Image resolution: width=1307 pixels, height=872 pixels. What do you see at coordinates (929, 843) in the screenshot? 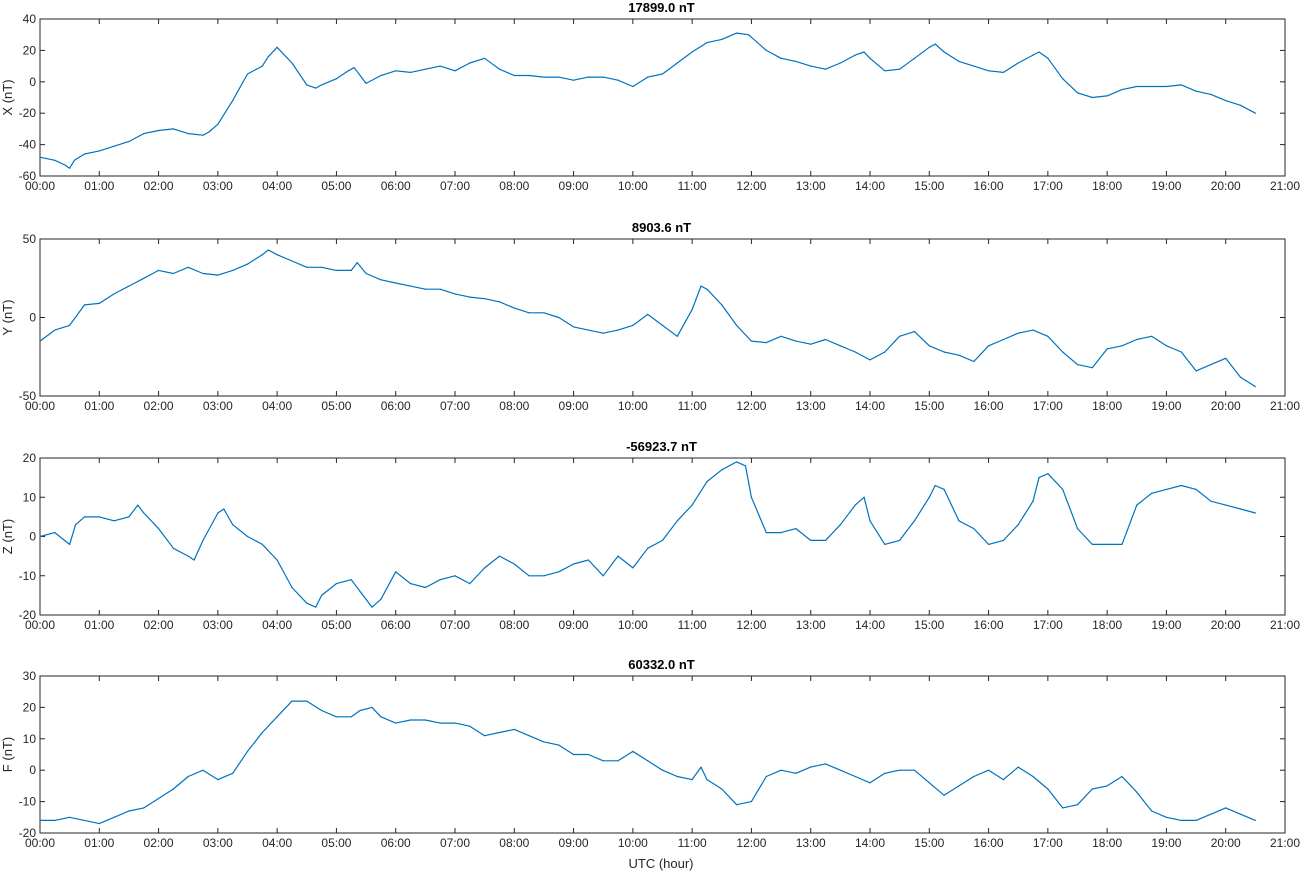
I see `x-tick-label: 15:00` at bounding box center [929, 843].